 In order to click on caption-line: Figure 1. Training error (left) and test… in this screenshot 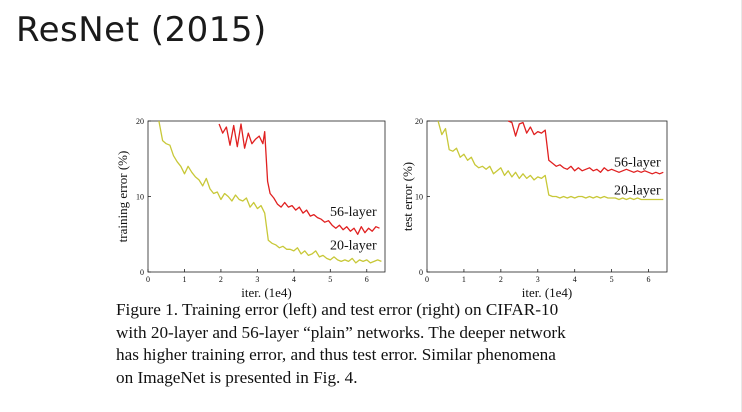, I will do `click(337, 309)`.